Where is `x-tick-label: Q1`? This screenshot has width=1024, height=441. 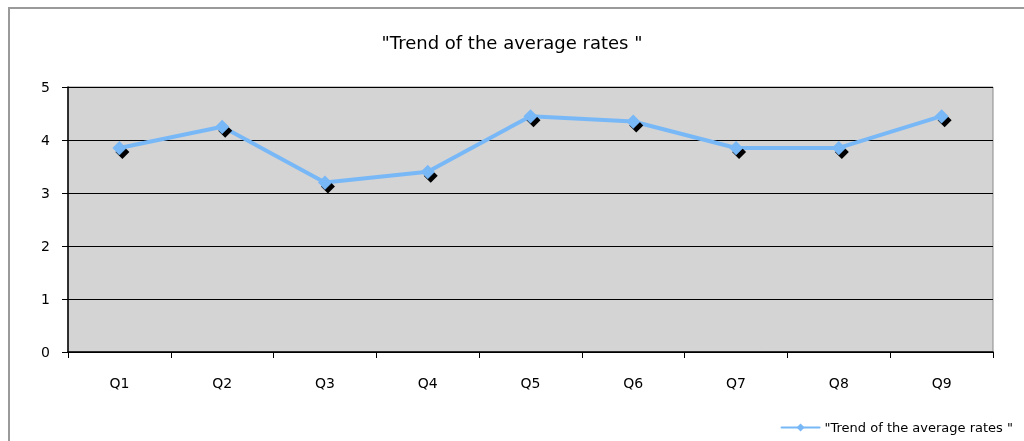 x-tick-label: Q1 is located at coordinates (119, 383).